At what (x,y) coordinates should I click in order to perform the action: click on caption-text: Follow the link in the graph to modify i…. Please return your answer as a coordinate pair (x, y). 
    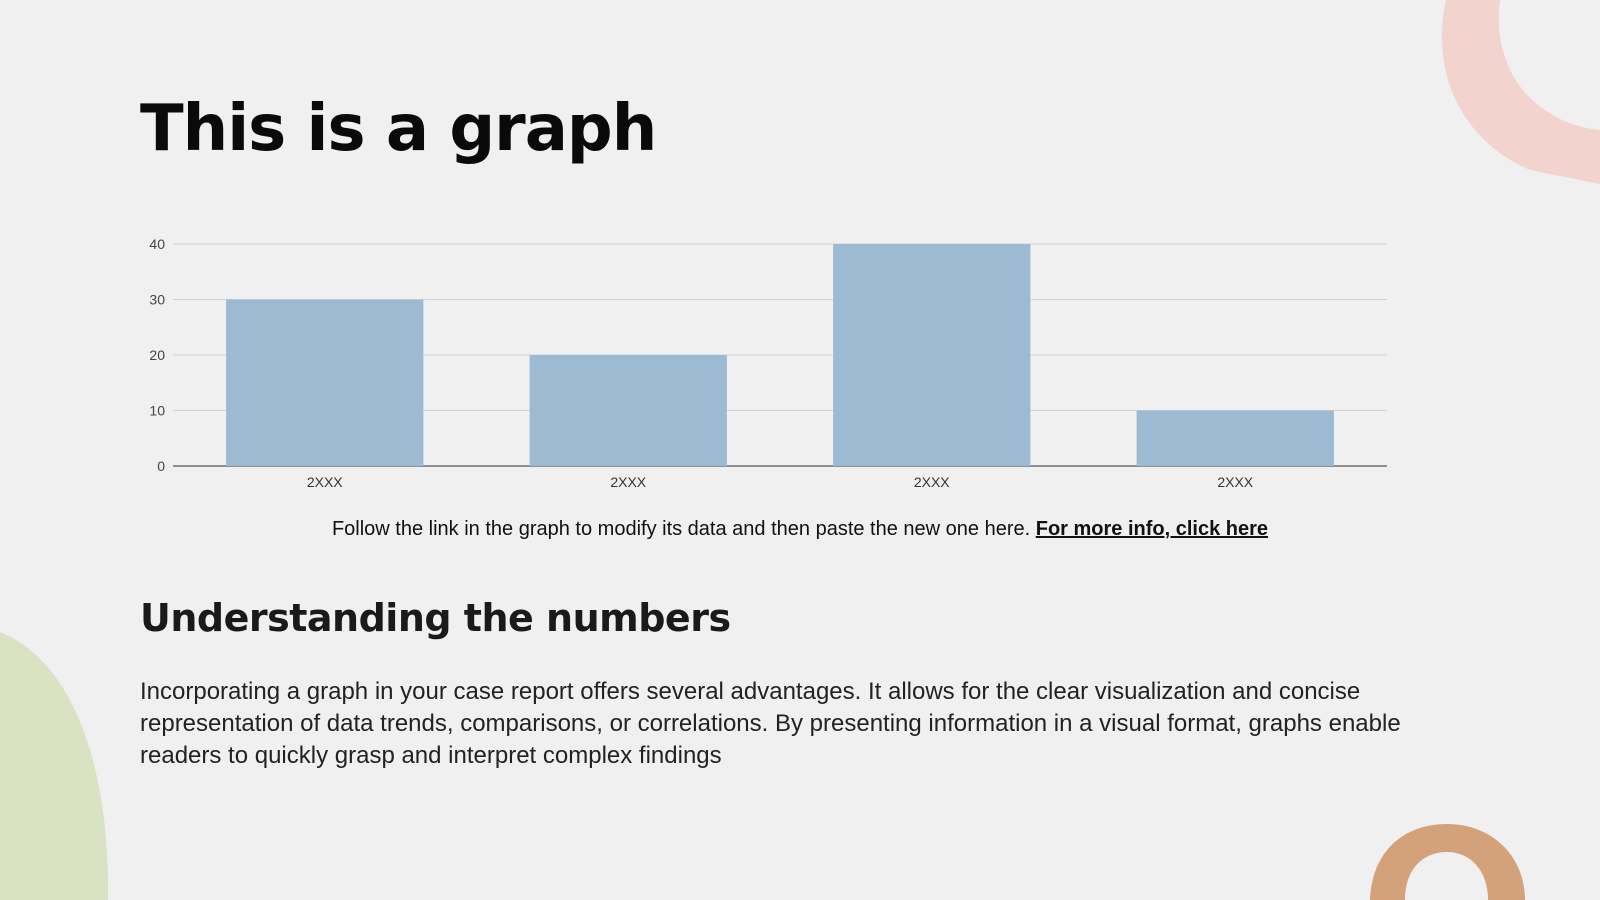
    Looking at the image, I should click on (681, 529).